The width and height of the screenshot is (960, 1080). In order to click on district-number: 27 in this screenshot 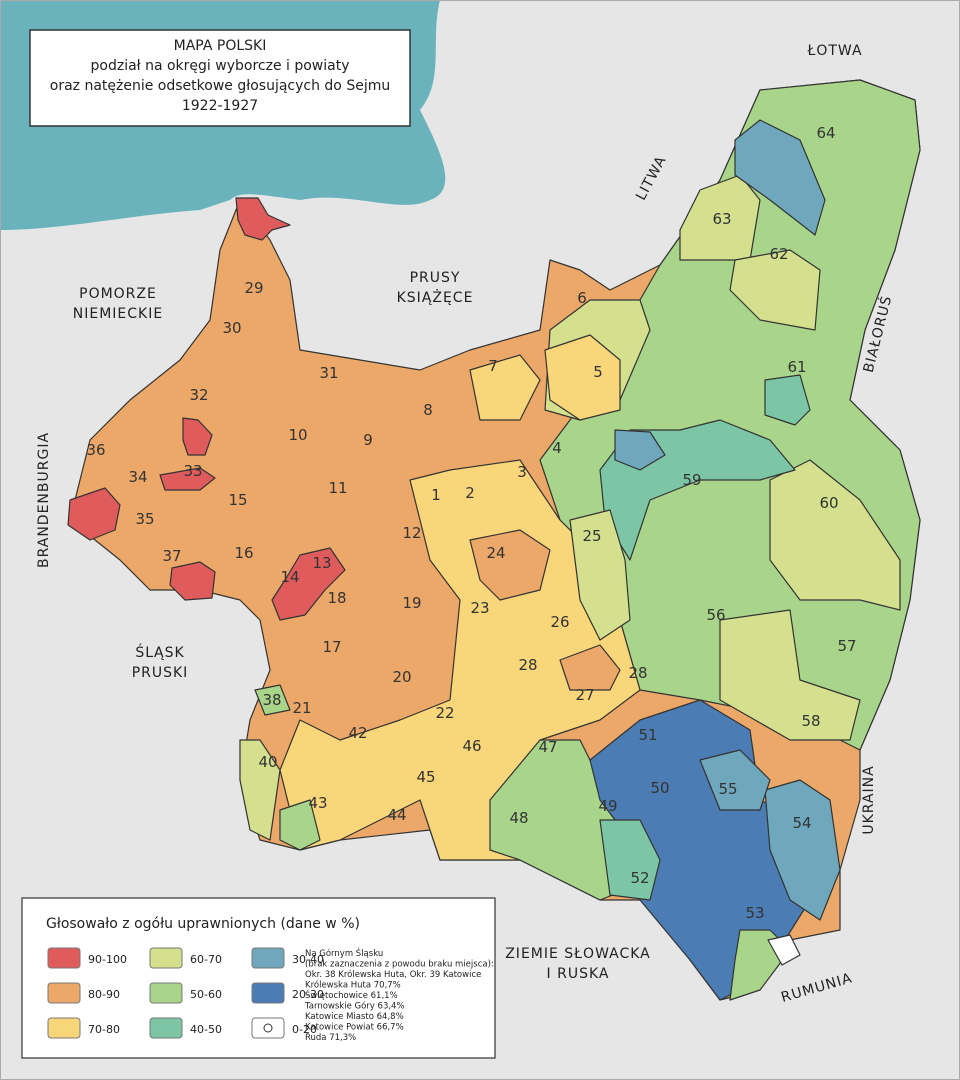, I will do `click(584, 695)`.